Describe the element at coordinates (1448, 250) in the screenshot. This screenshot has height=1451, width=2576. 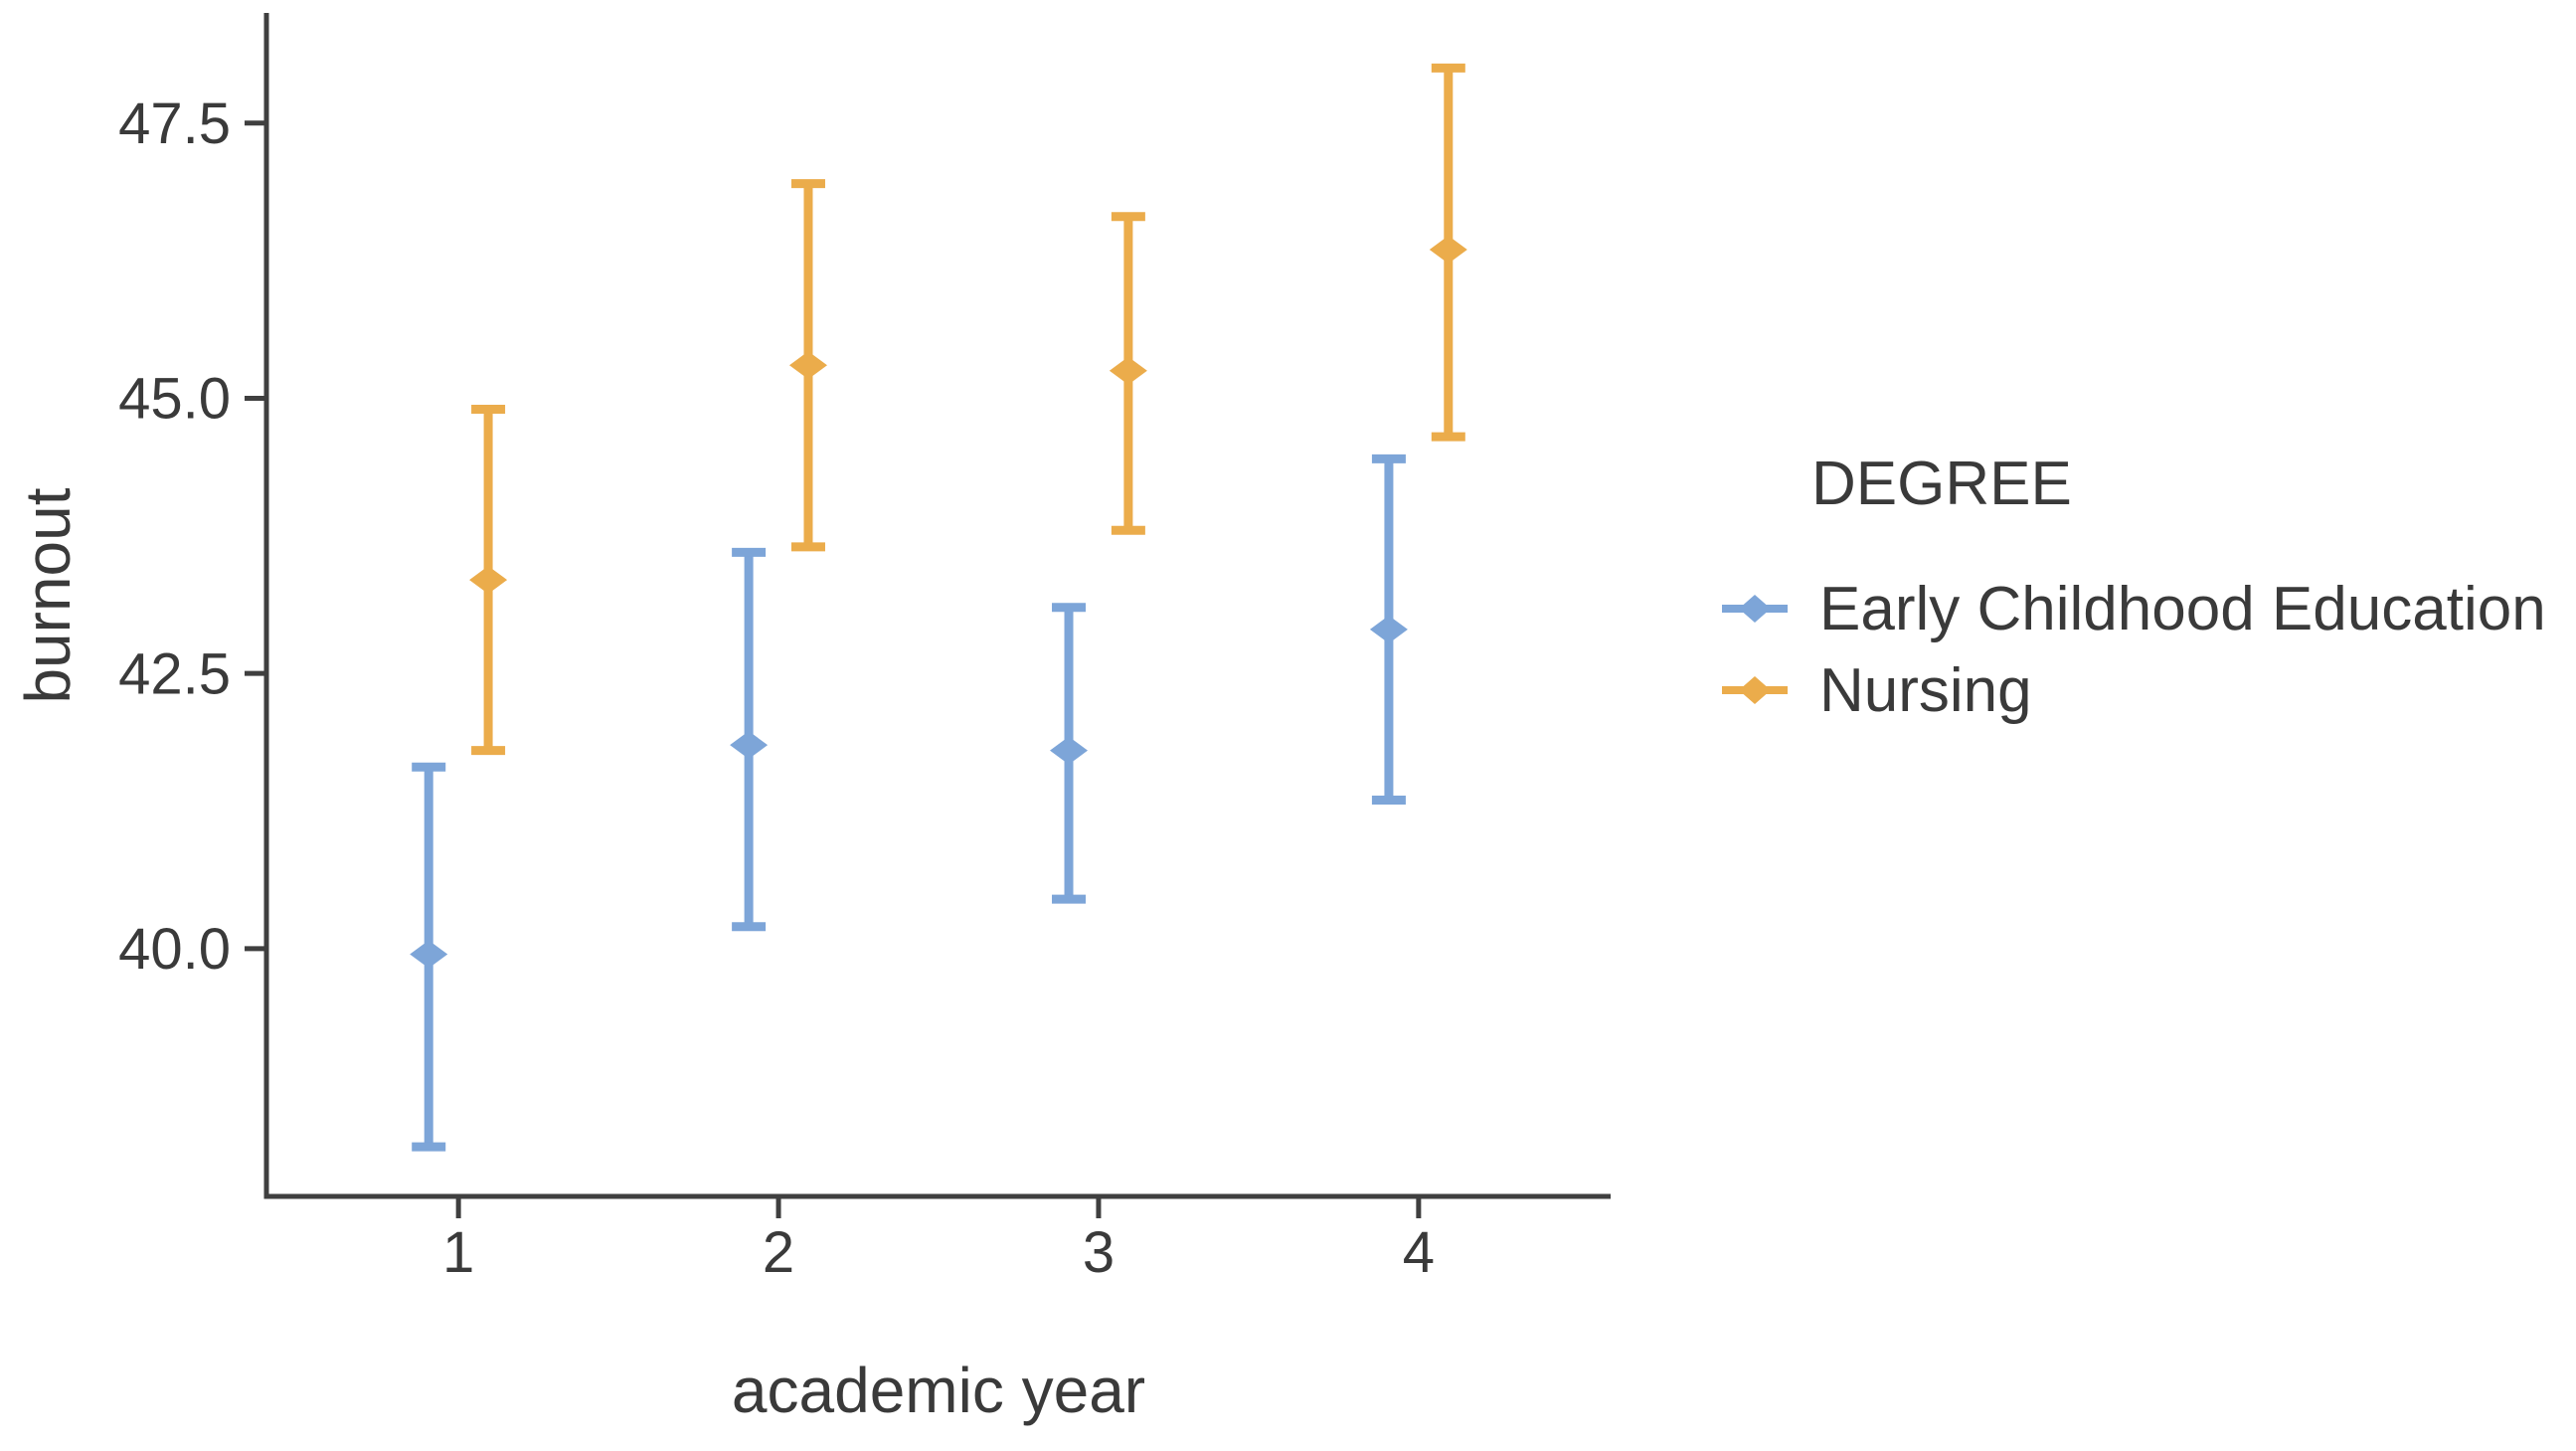
I see `point-marker-nursing-x4` at that location.